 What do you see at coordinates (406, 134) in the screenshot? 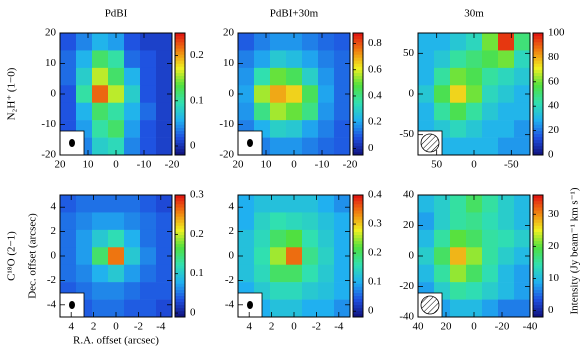
I see `y-tick-label: -50` at bounding box center [406, 134].